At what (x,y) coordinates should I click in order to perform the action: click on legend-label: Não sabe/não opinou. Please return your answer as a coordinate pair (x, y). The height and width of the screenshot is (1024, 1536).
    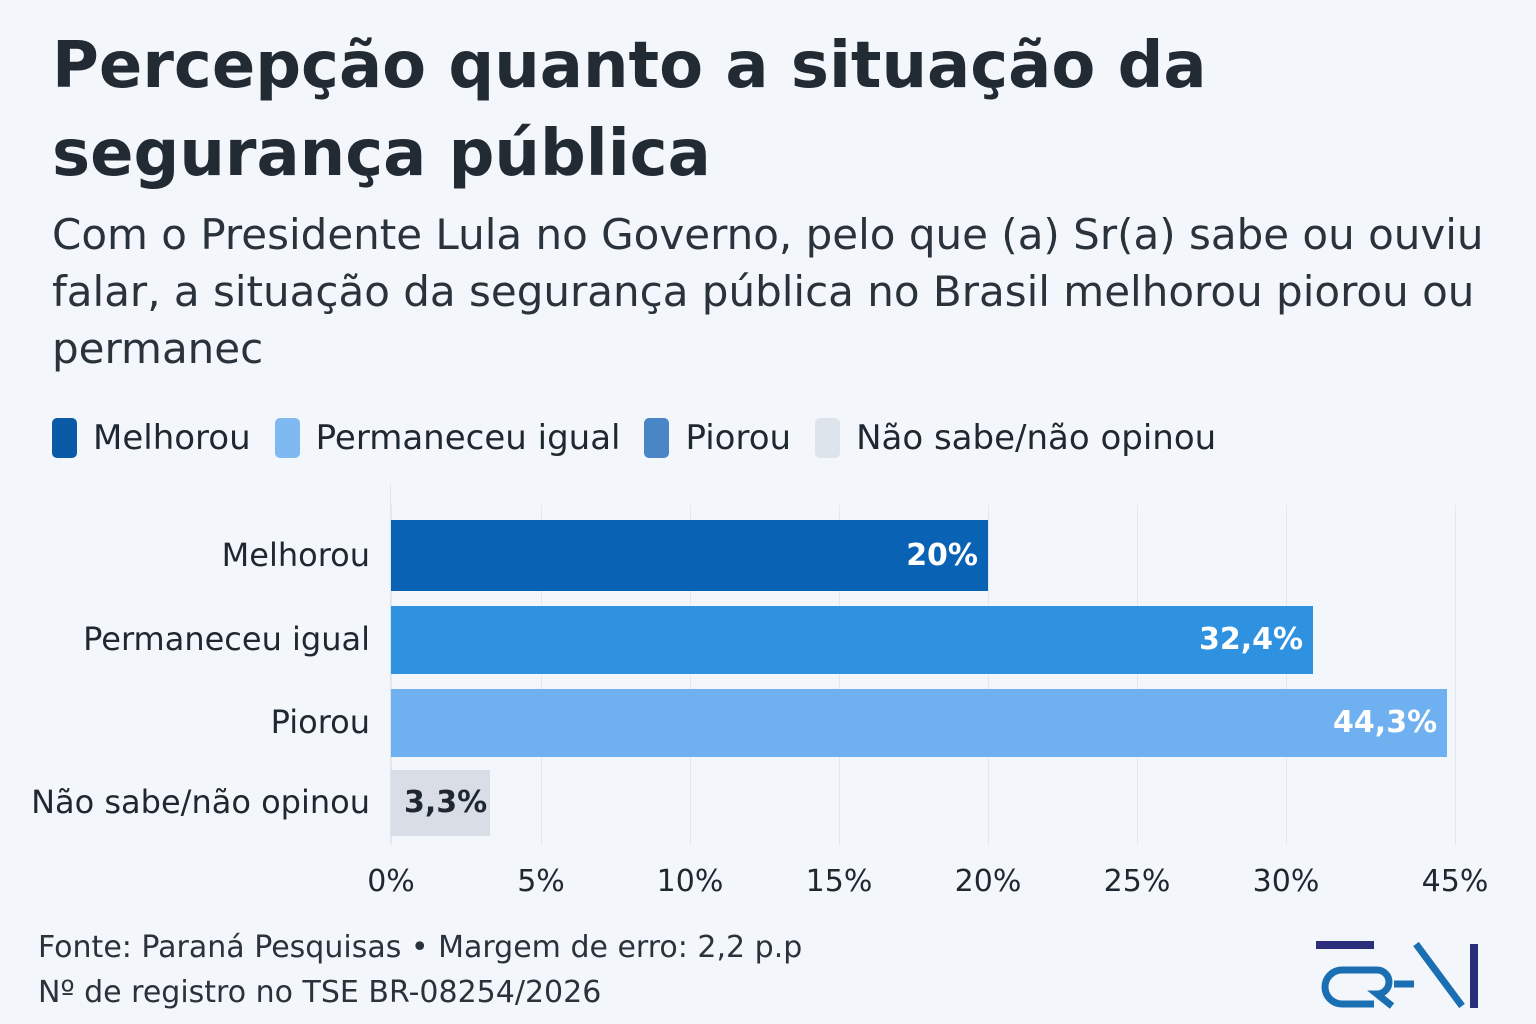
    Looking at the image, I should click on (1036, 438).